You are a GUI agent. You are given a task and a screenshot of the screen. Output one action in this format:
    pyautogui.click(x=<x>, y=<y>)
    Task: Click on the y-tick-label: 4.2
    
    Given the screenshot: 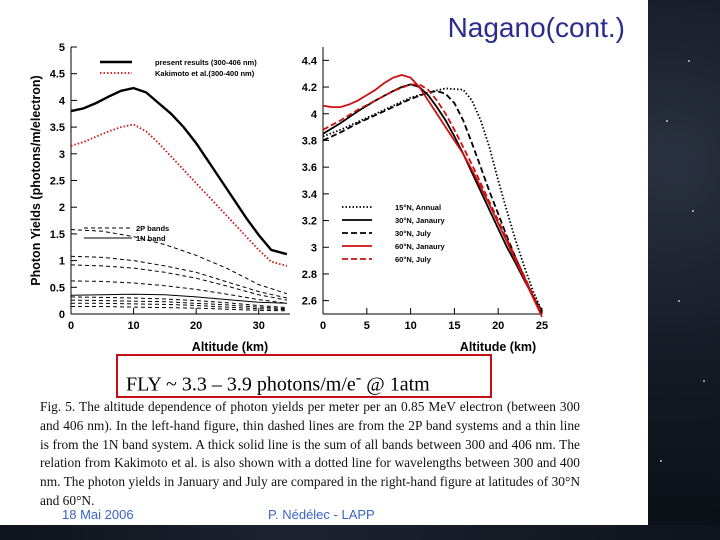 What is the action you would take?
    pyautogui.click(x=309, y=88)
    